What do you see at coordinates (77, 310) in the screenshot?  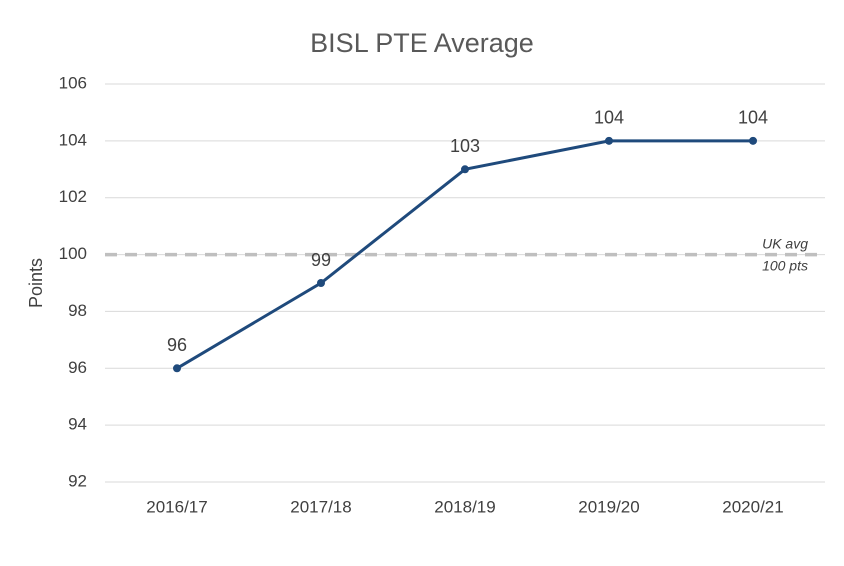 I see `y-tick-label: 98` at bounding box center [77, 310].